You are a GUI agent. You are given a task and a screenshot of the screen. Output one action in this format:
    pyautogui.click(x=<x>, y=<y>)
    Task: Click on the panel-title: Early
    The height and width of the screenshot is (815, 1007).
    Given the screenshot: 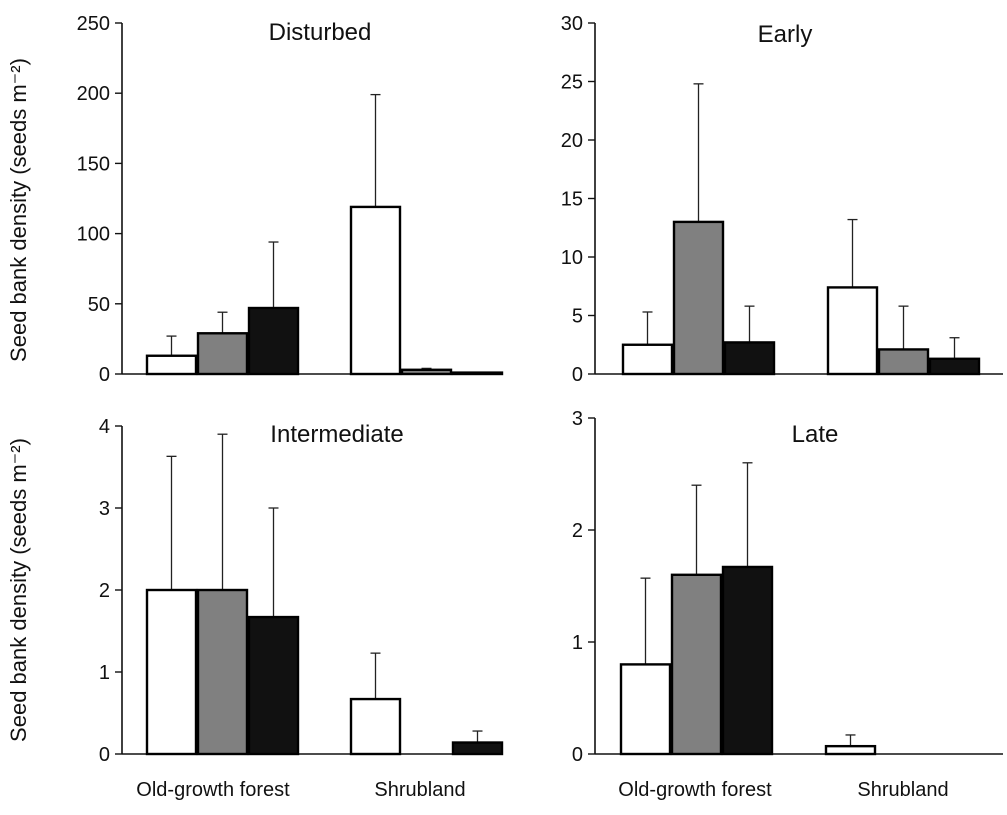 What is the action you would take?
    pyautogui.click(x=785, y=34)
    